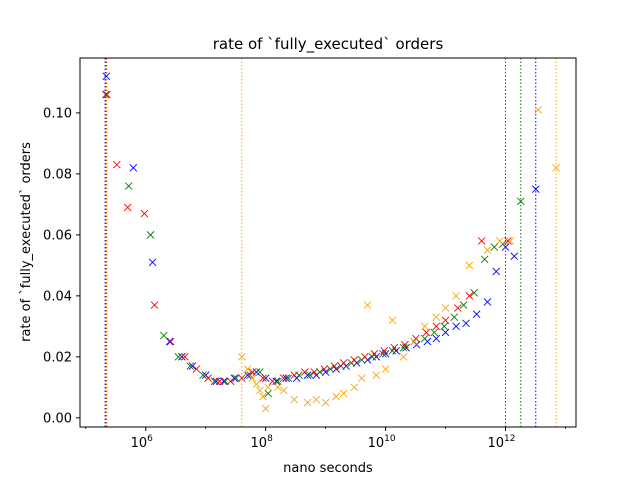 The width and height of the screenshot is (640, 480). Describe the element at coordinates (57, 113) in the screenshot. I see `y-tick-label: 0.10` at that location.